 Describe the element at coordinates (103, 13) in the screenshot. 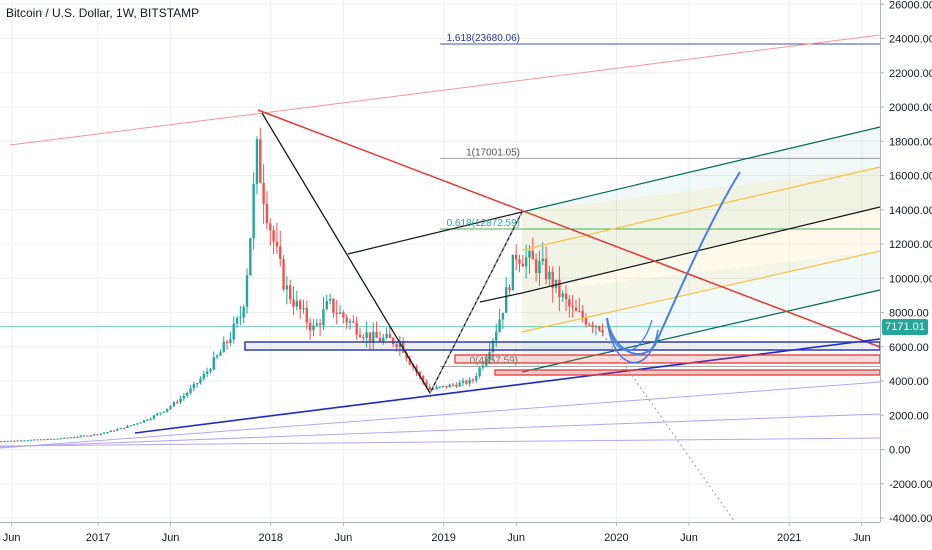

I see `chart-title: Bitcoin / U.S. Dollar, 1W, BITSTAMP` at that location.